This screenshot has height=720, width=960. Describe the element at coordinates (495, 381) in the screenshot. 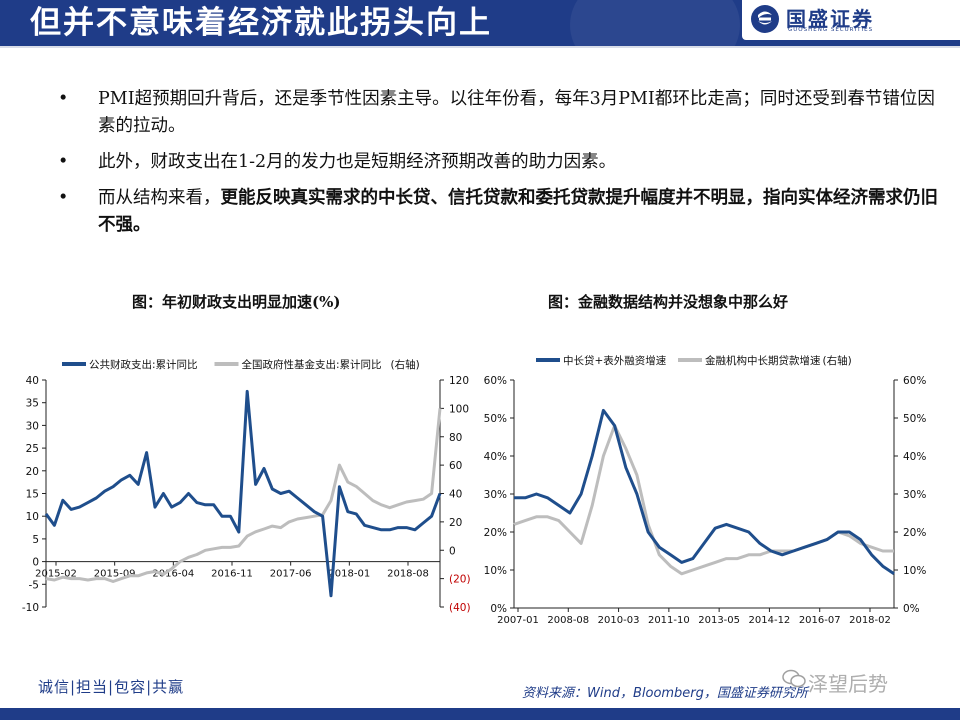

I see `y-tick-label: 60%` at that location.